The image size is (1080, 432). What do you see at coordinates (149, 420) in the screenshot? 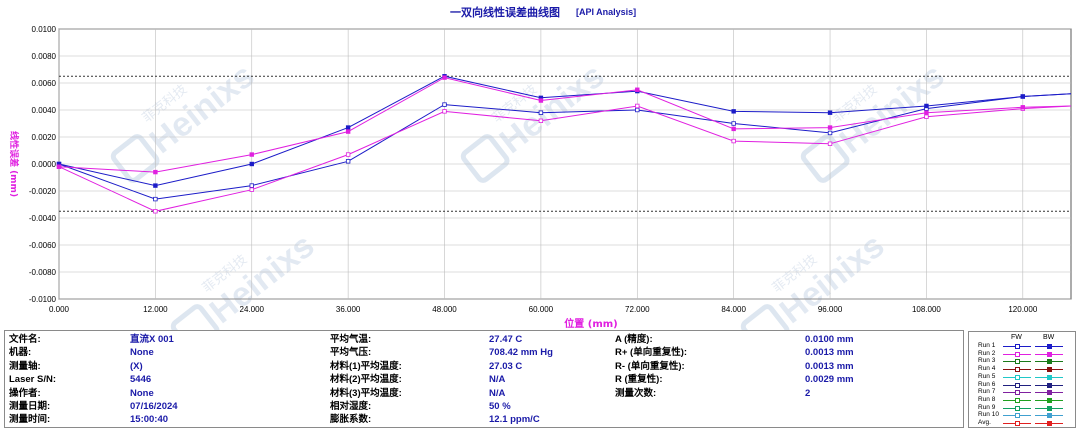
I see `info-value: 15:00:40` at bounding box center [149, 420].